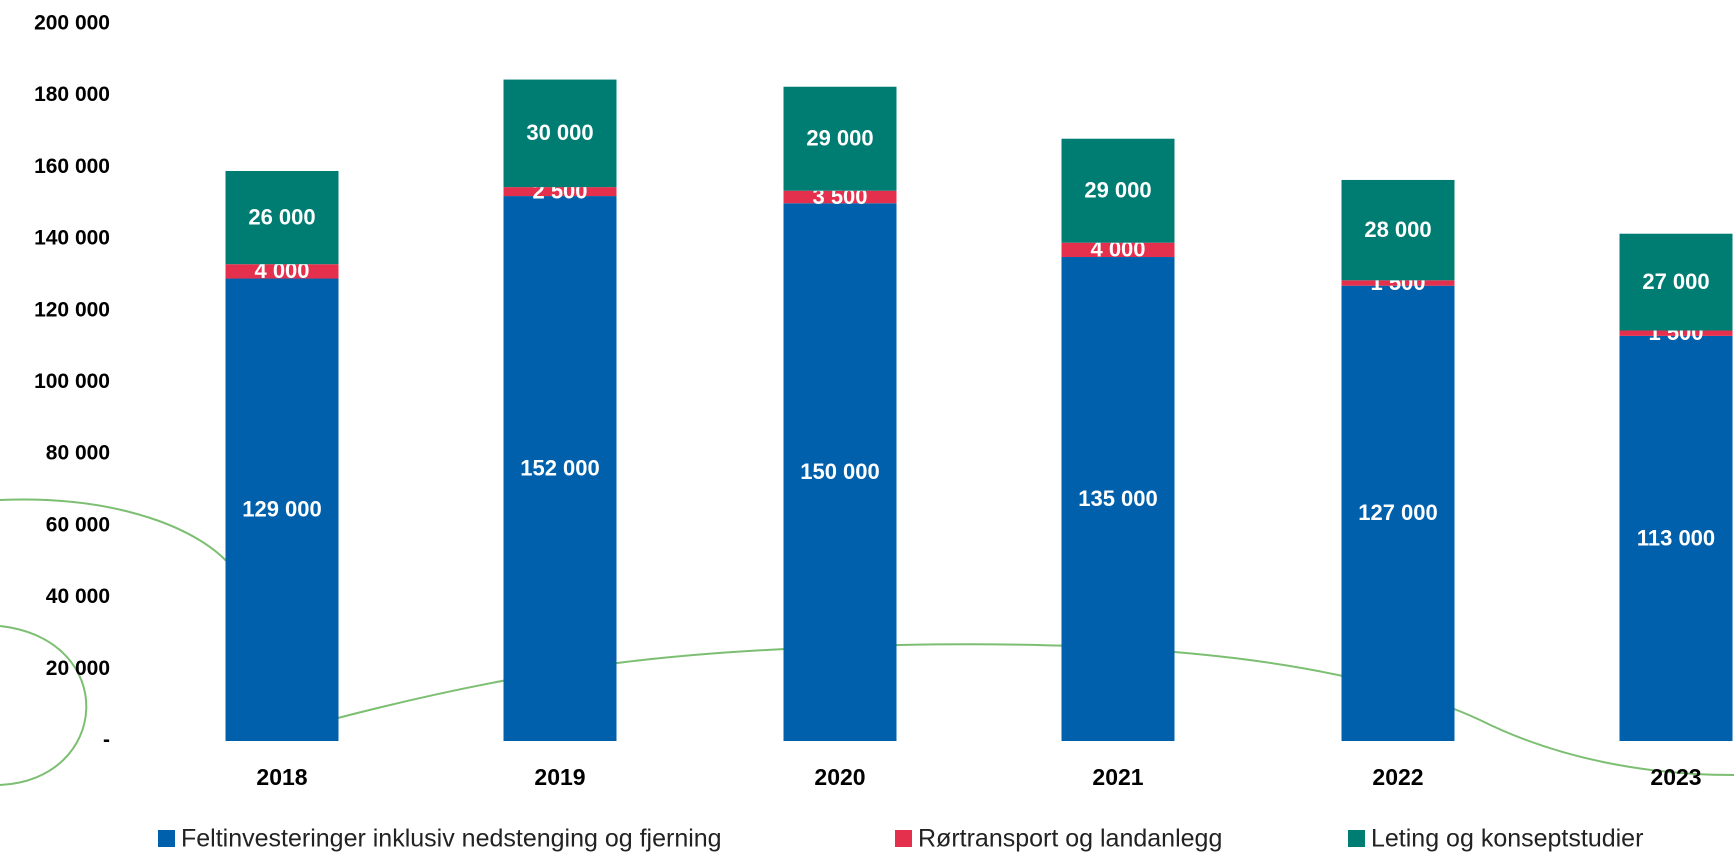 This screenshot has width=1734, height=857. I want to click on value-label: 113 000, so click(1676, 537).